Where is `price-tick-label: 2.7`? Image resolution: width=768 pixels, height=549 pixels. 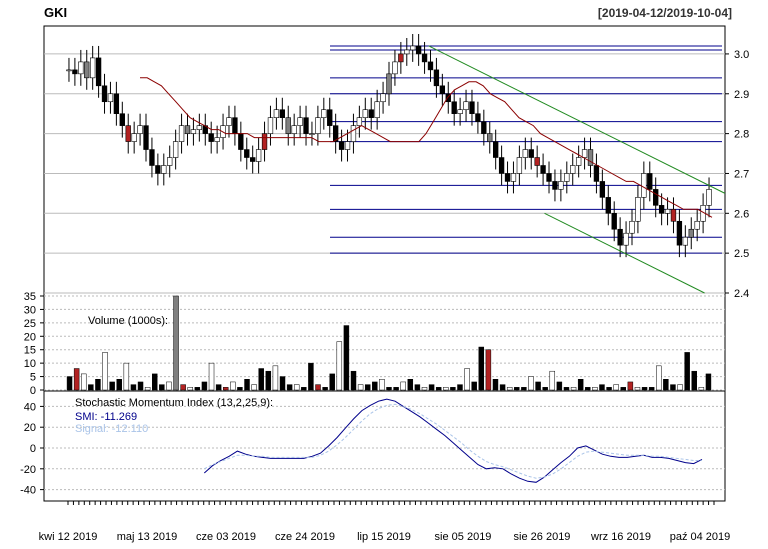 price-tick-label: 2.7 is located at coordinates (741, 174).